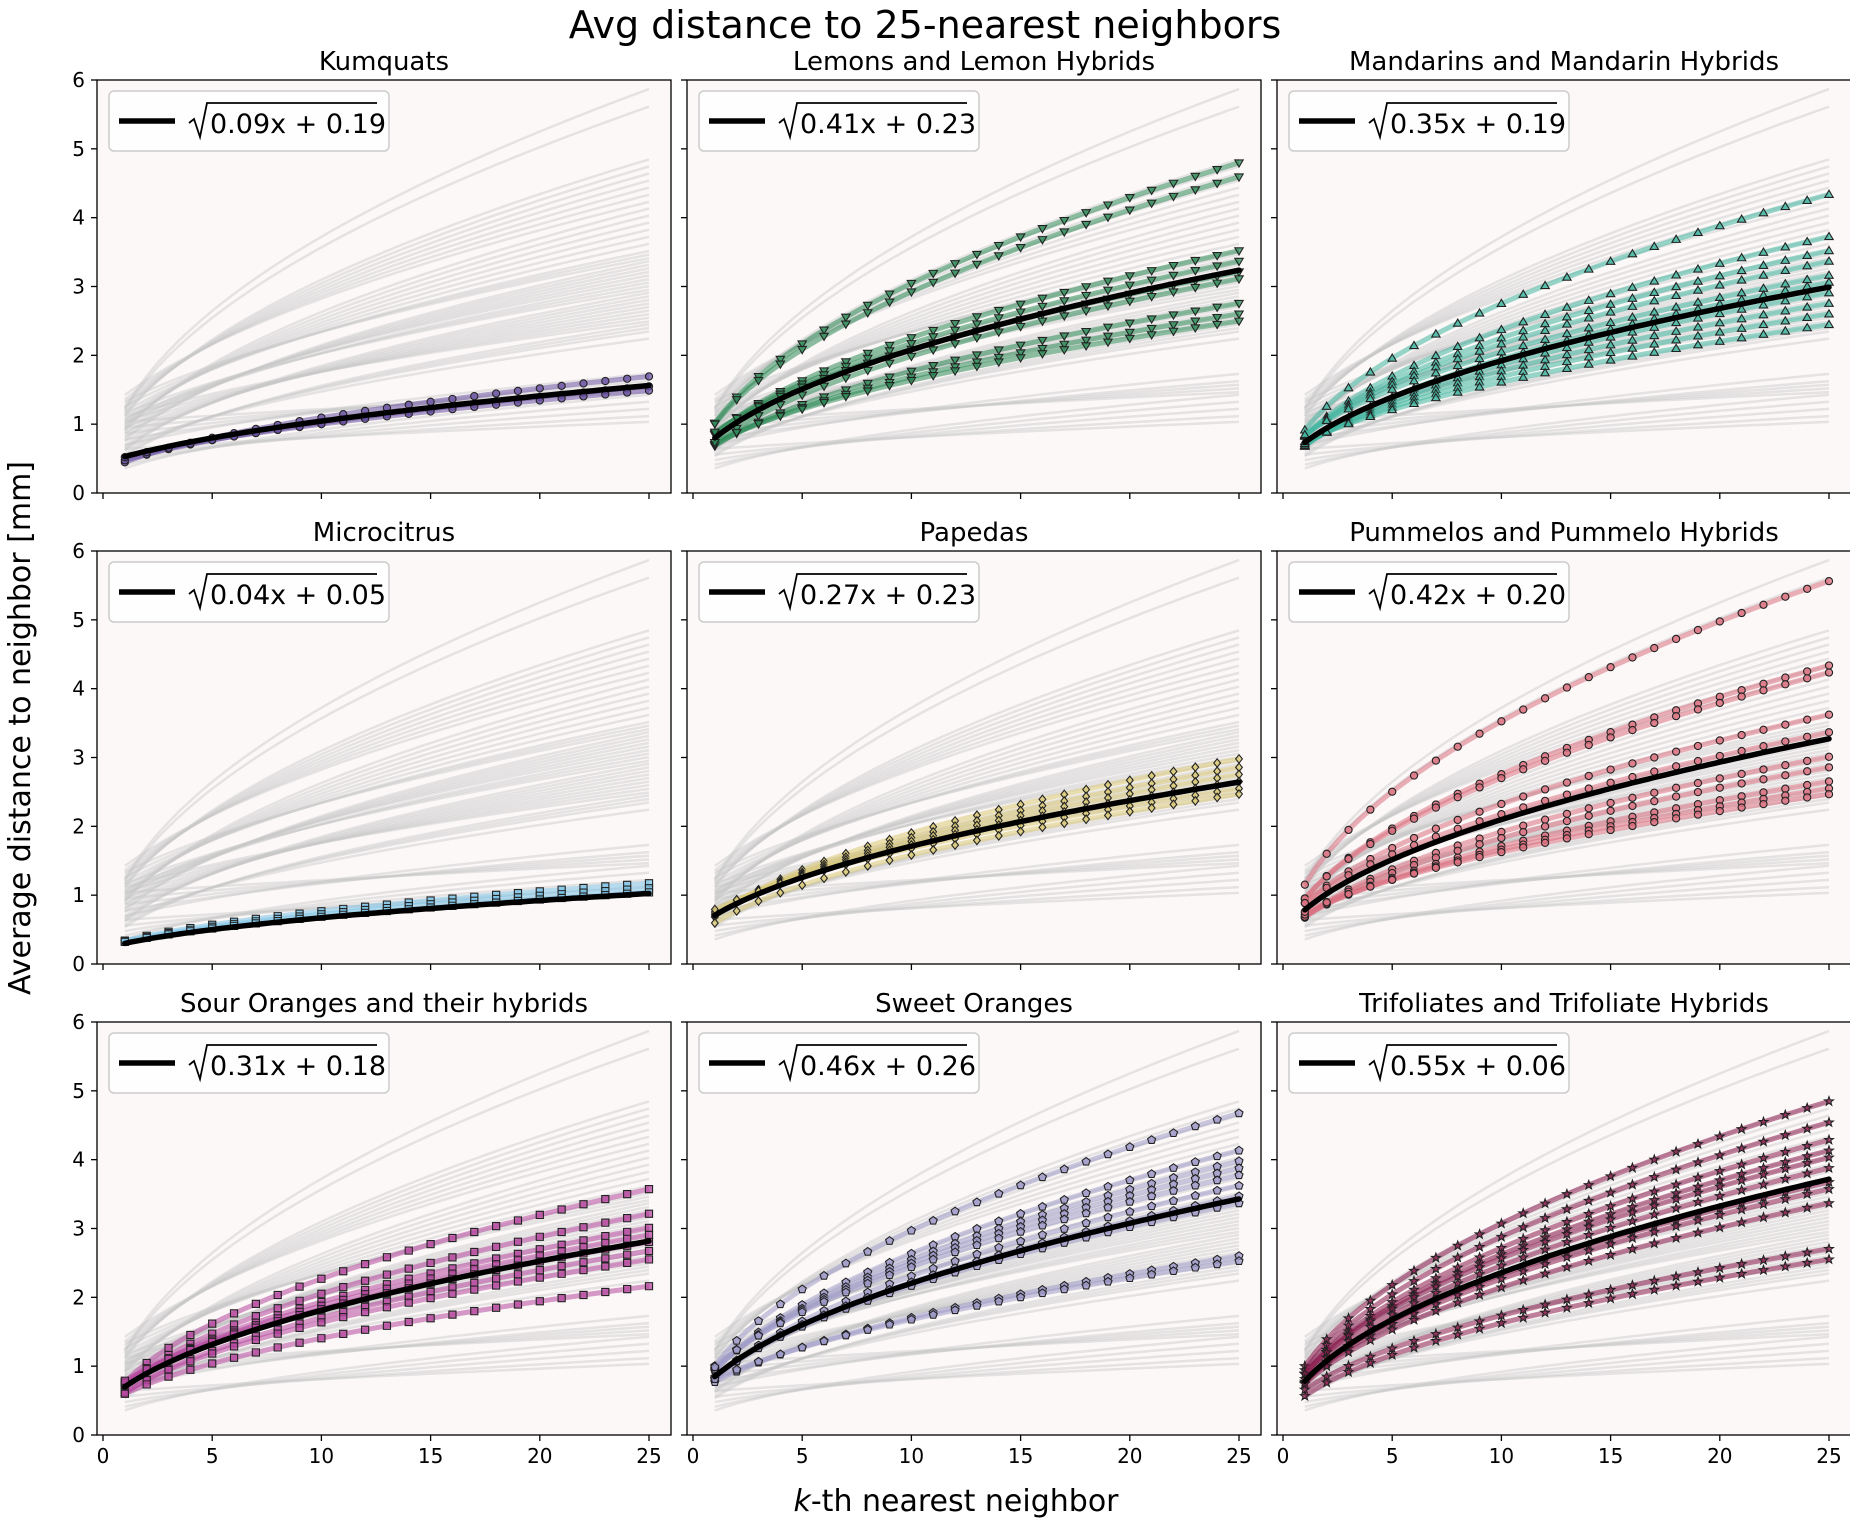  I want to click on panel-1: Lemons and Lemon Hybrids 0.41x + 0.23, so click(971, 273).